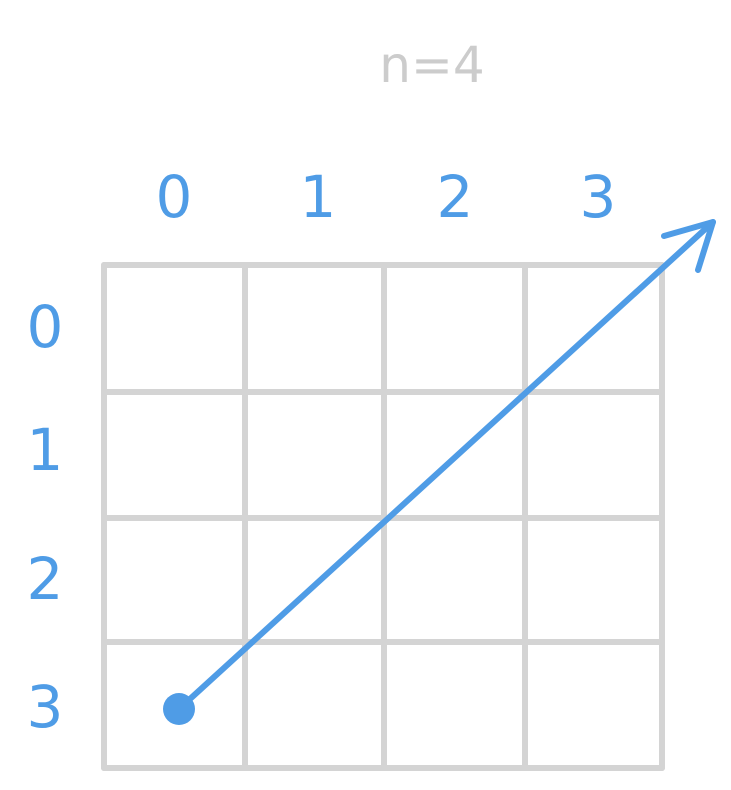 The image size is (731, 790). I want to click on column-labels: 0 1 2 3, so click(386, 197).